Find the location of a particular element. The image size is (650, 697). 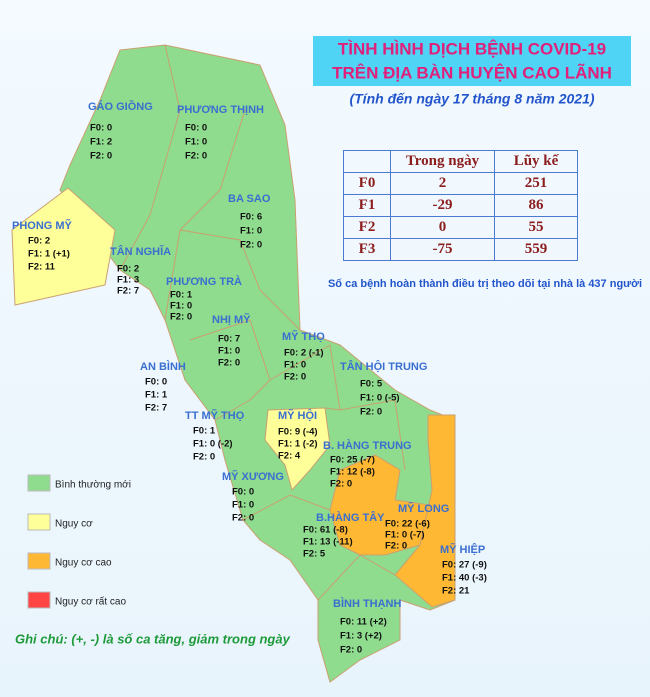

region-name: BÌNH THẠNH is located at coordinates (367, 603).